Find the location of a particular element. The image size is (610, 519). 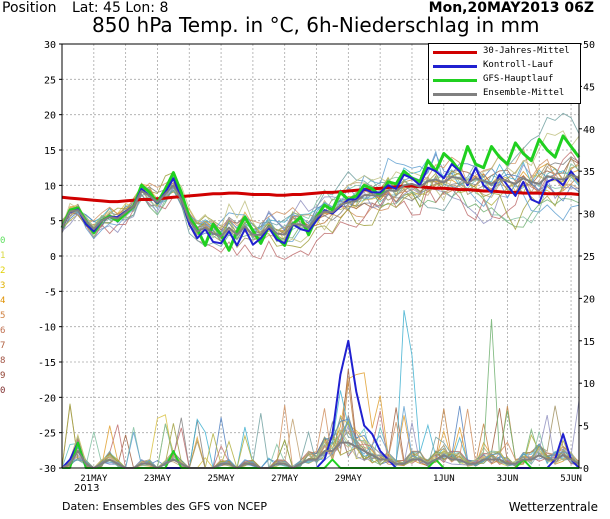

legend-item-control: Kontroll-Lauf is located at coordinates (504, 66).